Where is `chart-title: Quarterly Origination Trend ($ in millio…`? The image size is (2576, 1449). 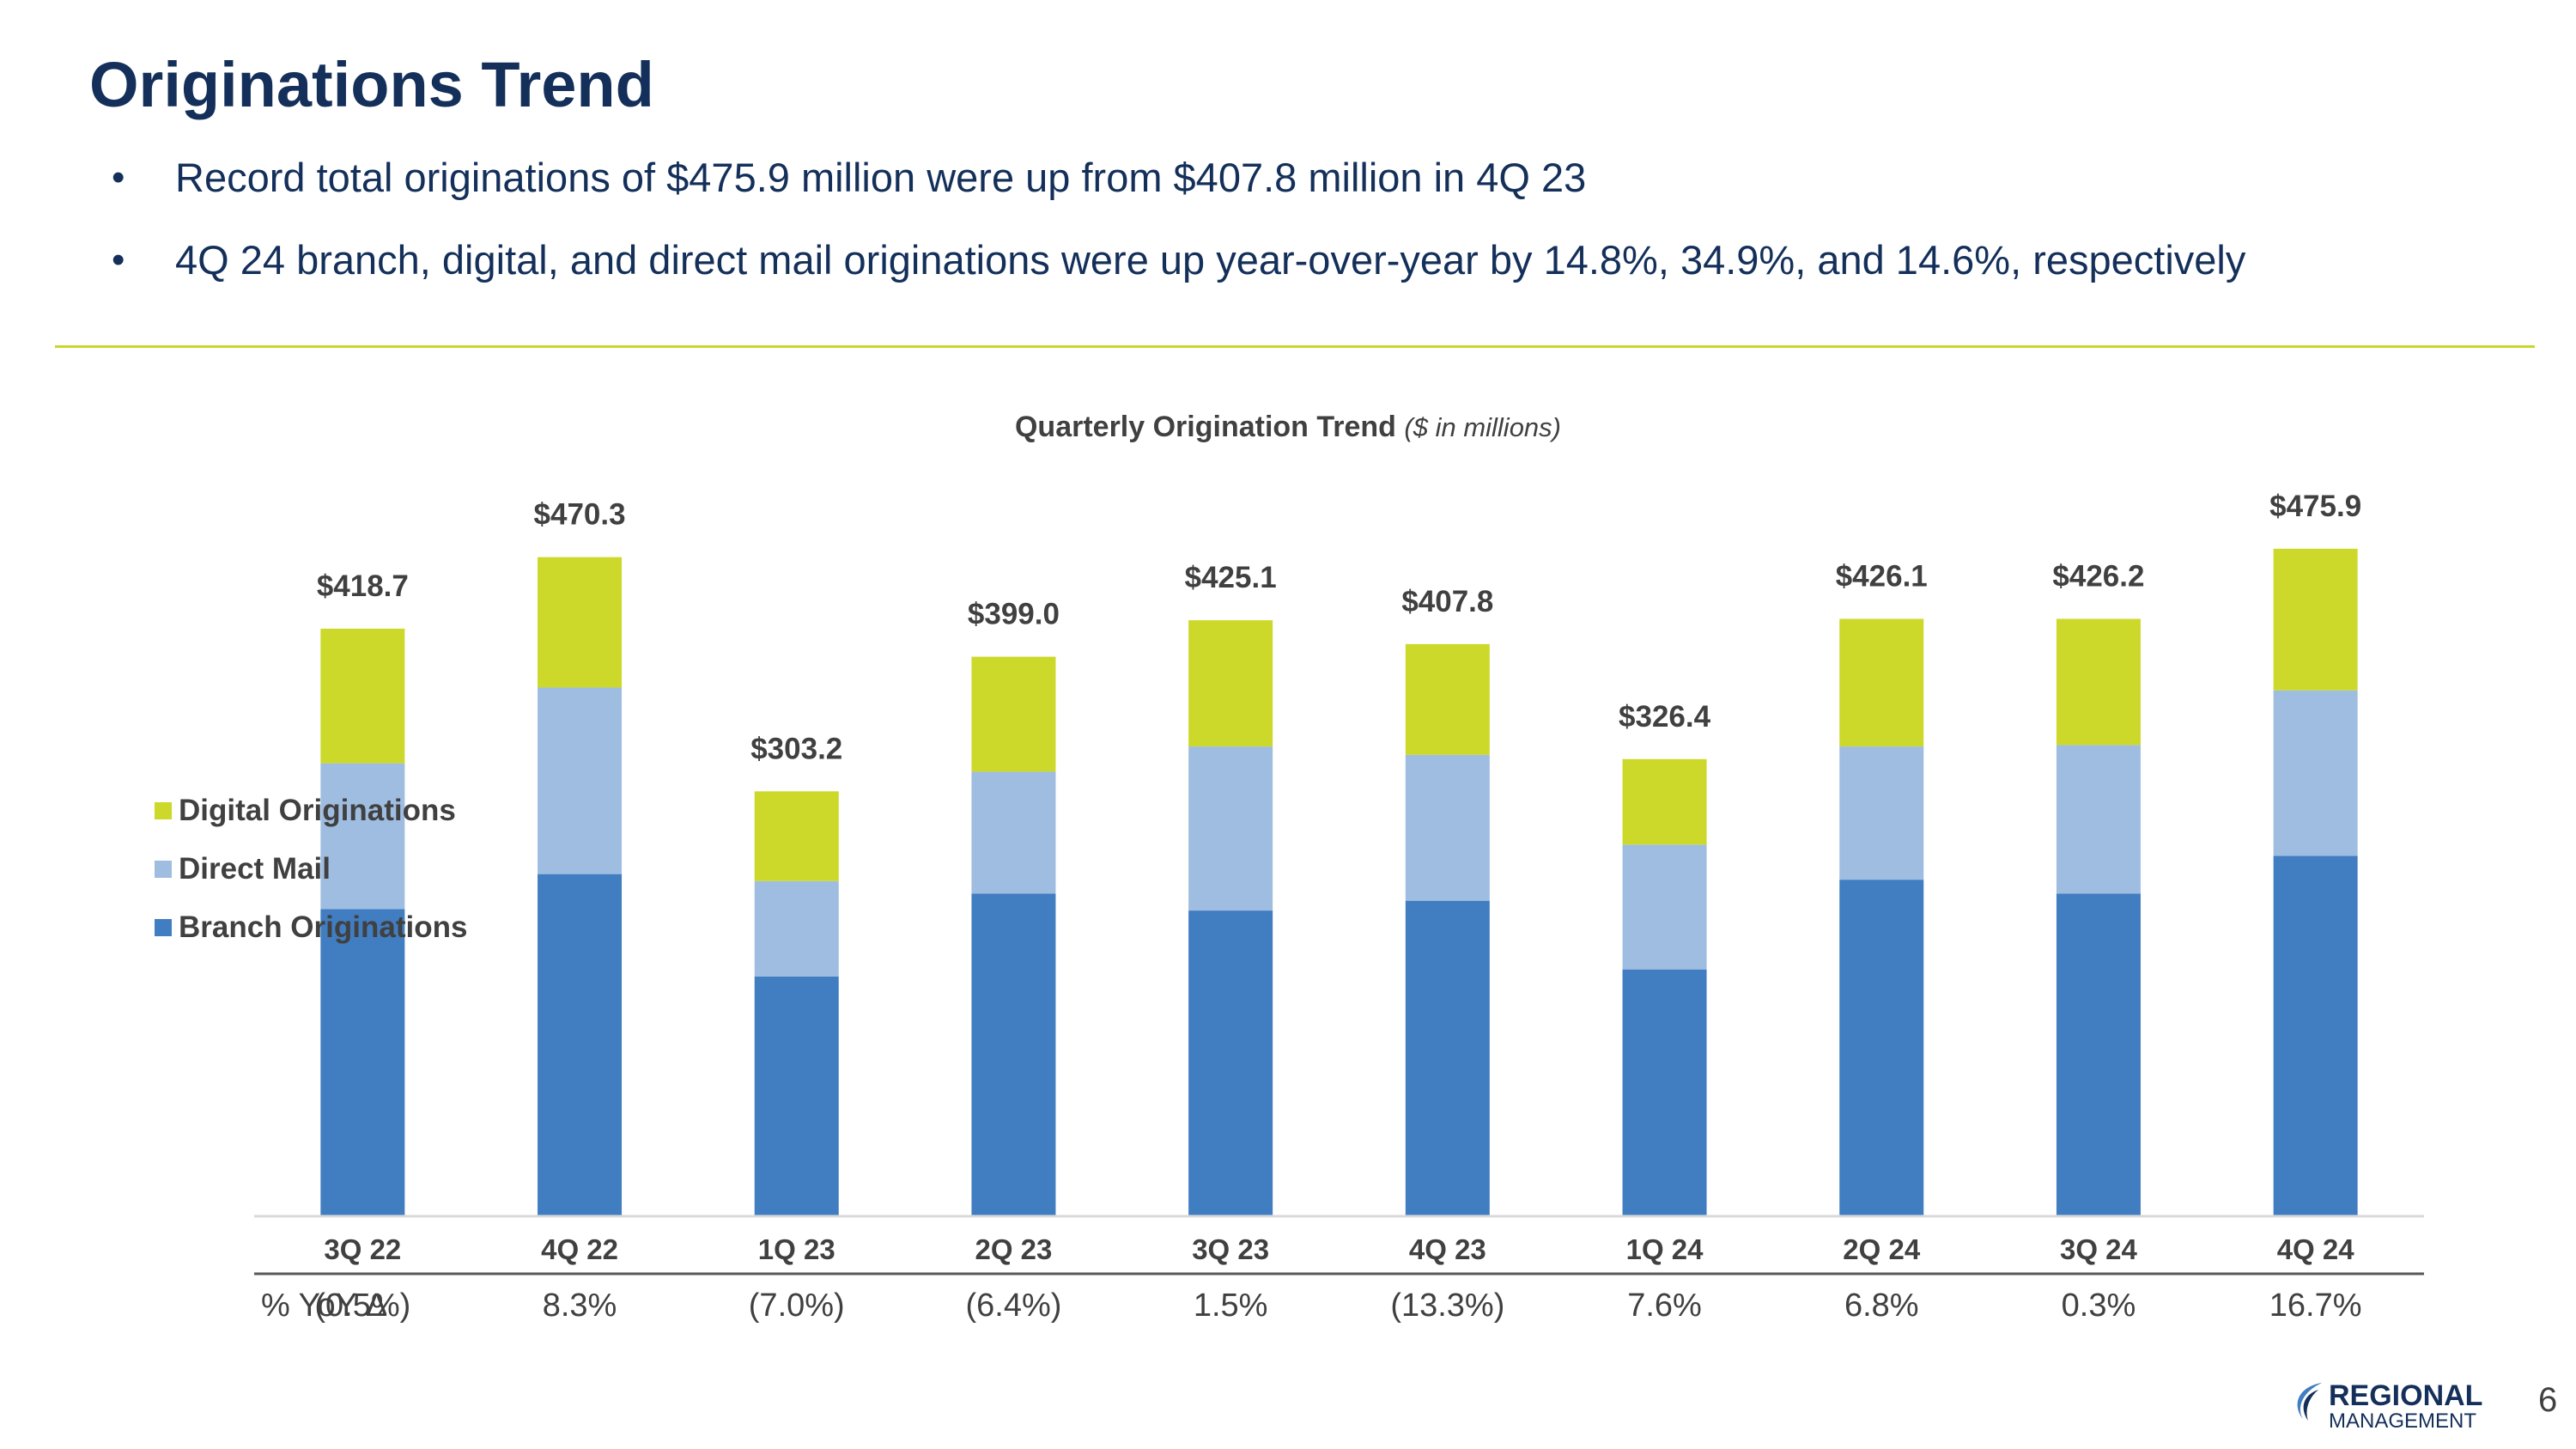
chart-title: Quarterly Origination Trend ($ in millio… is located at coordinates (1288, 427).